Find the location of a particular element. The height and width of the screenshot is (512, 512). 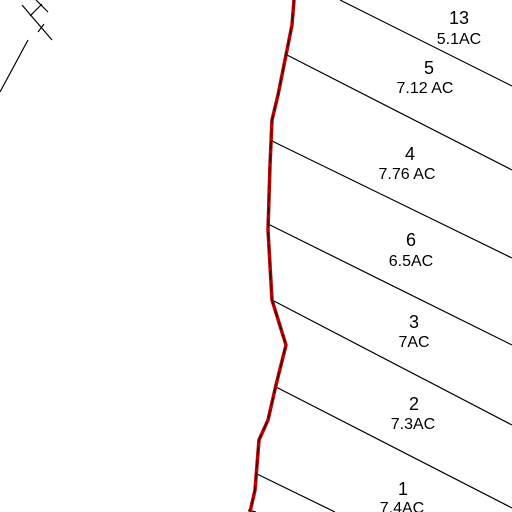

lot-number: 4 is located at coordinates (410, 154).